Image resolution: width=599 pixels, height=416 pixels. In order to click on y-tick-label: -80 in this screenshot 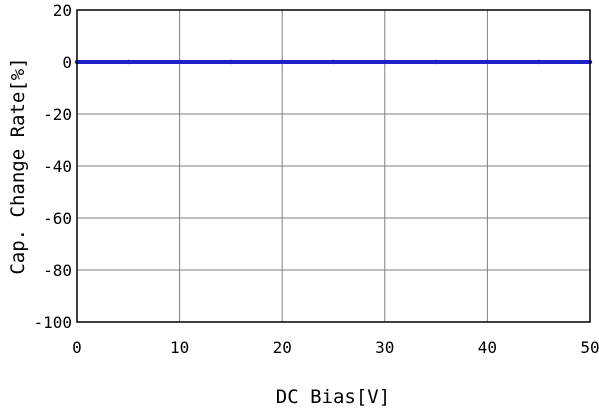, I will do `click(57, 270)`.